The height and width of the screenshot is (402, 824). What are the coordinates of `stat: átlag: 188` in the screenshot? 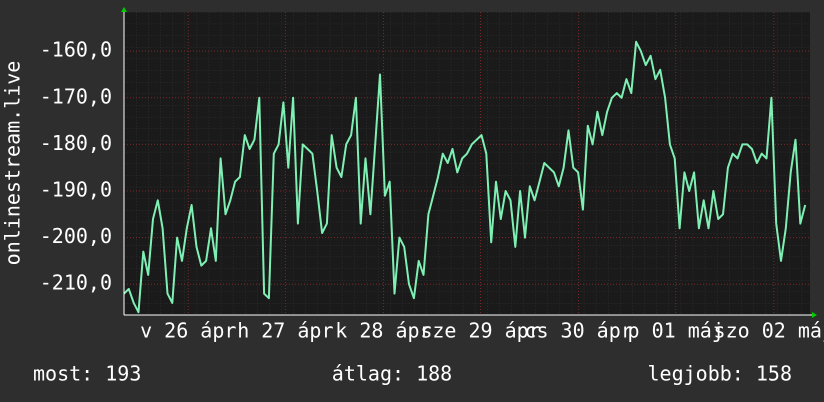 It's located at (392, 374).